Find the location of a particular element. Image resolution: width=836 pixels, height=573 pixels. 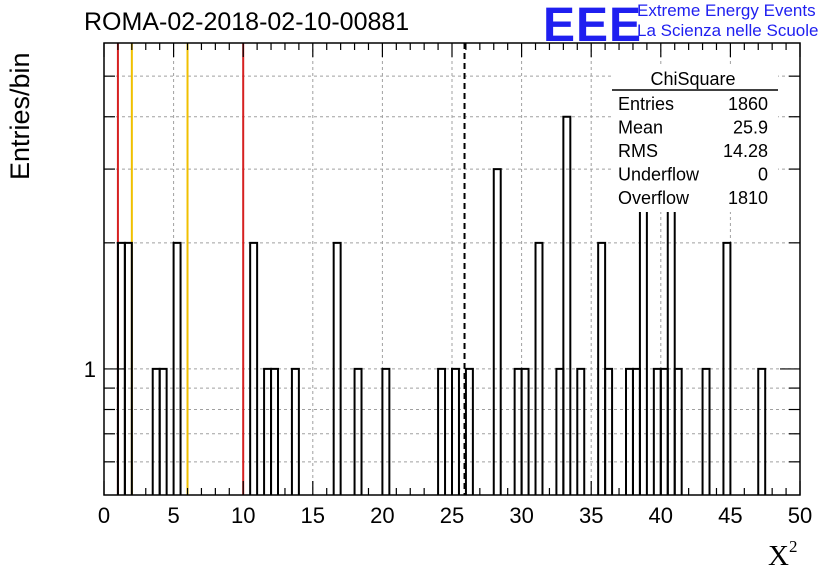

stats-box-title: ChiSquare is located at coordinates (692, 79).